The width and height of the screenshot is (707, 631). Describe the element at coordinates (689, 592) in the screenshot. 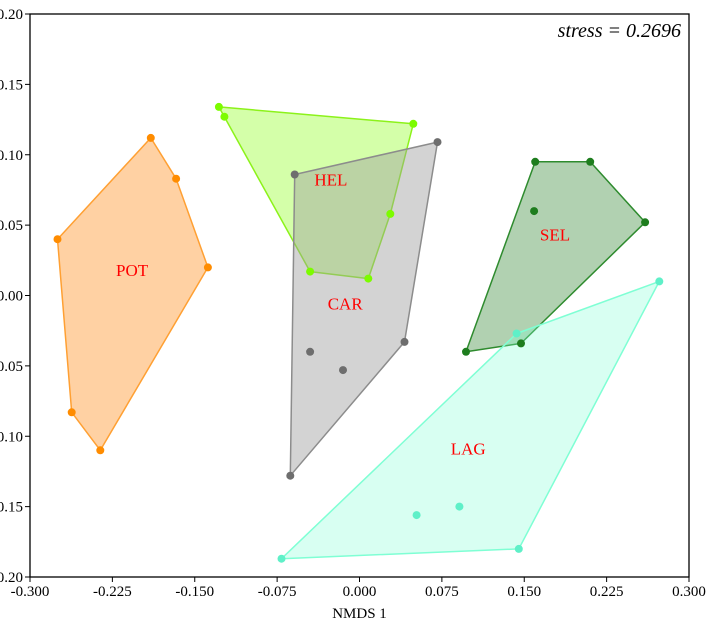

I see `x-tick-label: 0.300` at that location.